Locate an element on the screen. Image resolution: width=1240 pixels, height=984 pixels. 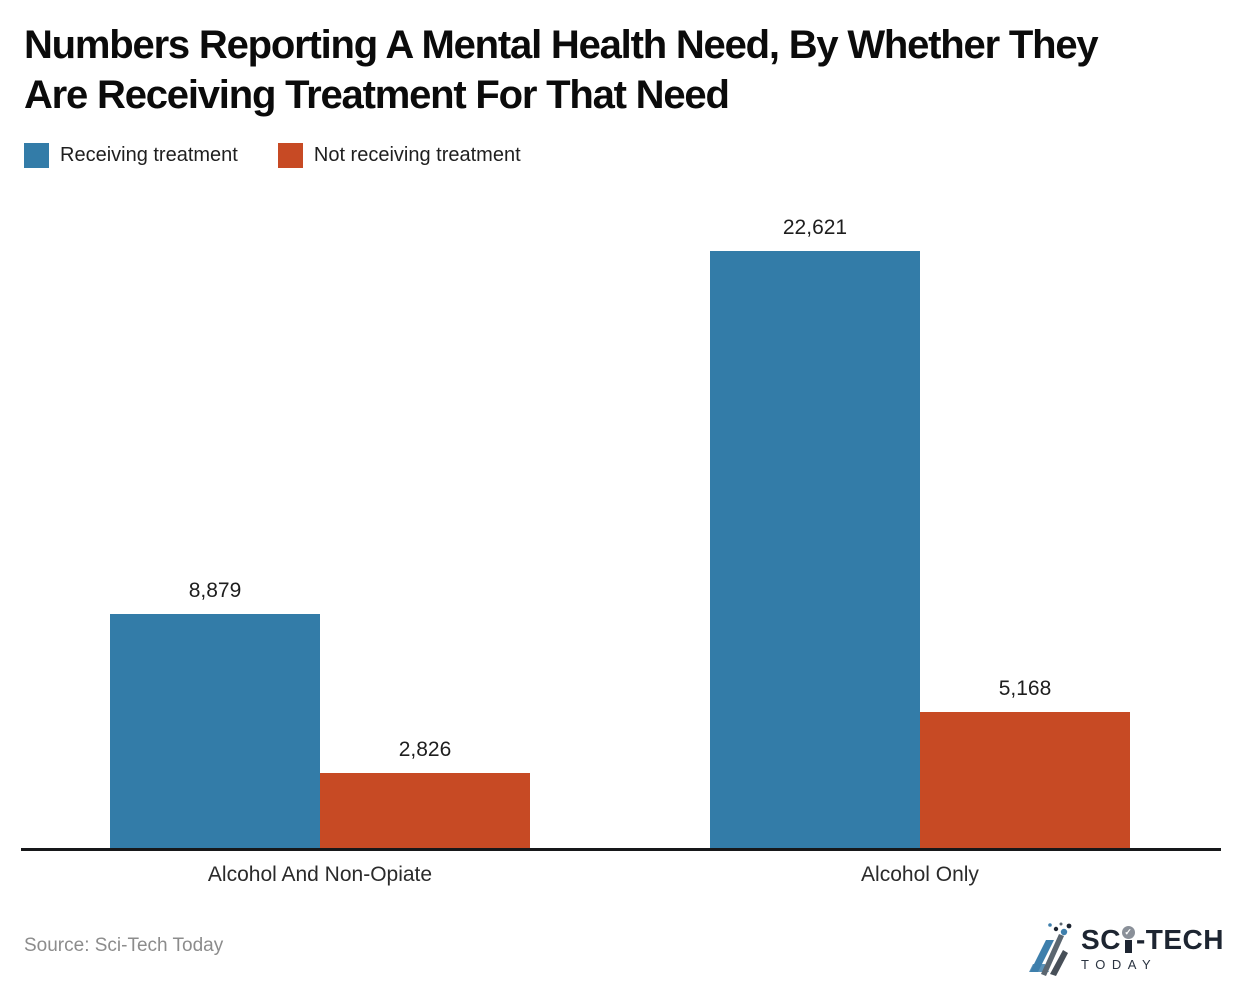
sci-tech-logo-text: SC ✓ -TECH TODAY is located at coordinates (1152, 949).